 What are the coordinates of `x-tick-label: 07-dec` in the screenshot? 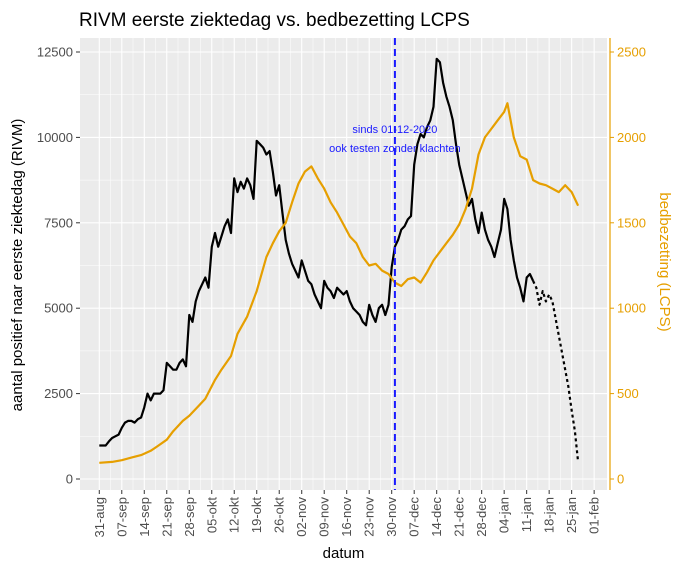 It's located at (414, 517).